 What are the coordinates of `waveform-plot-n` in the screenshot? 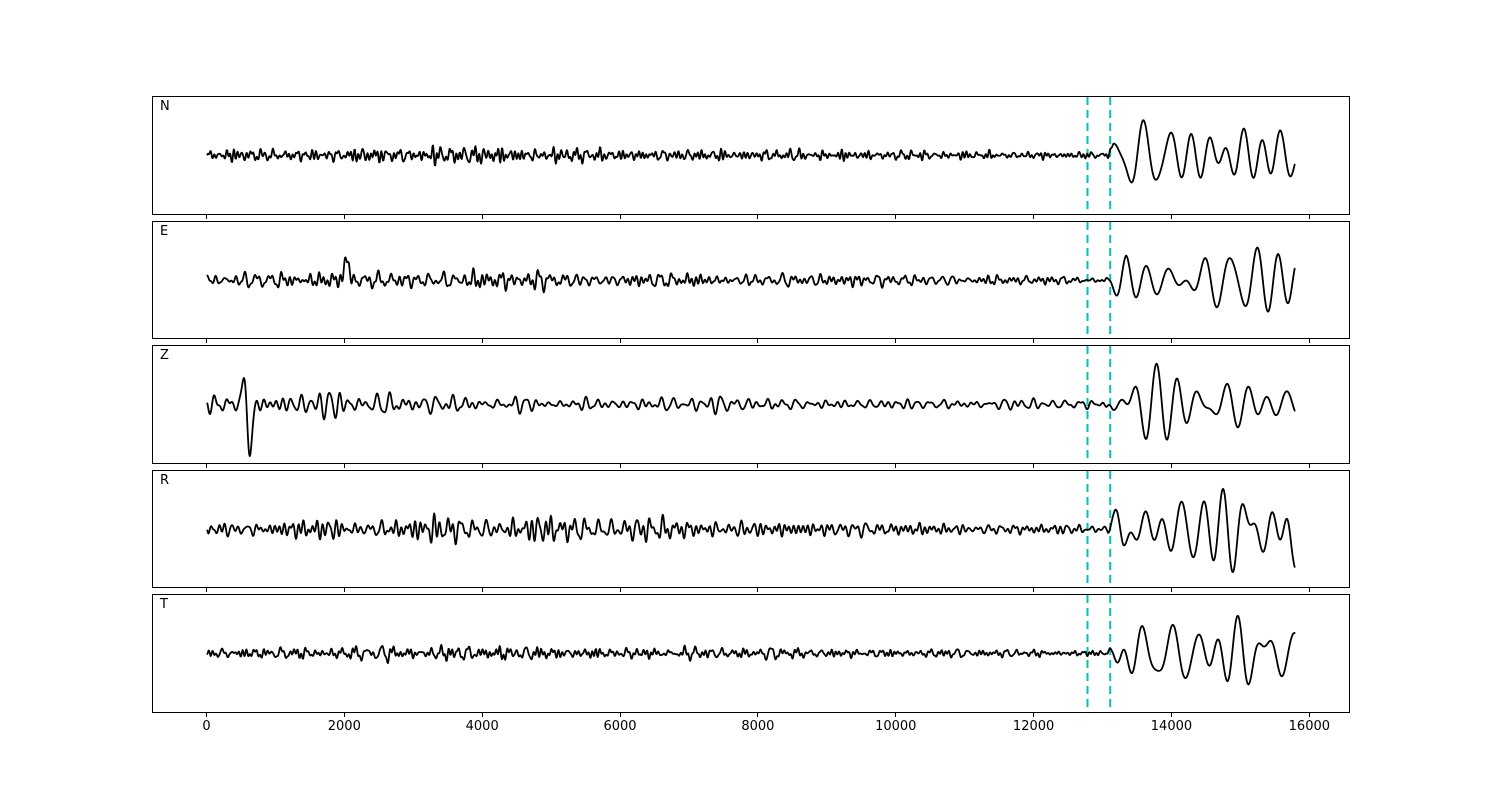 It's located at (751, 155).